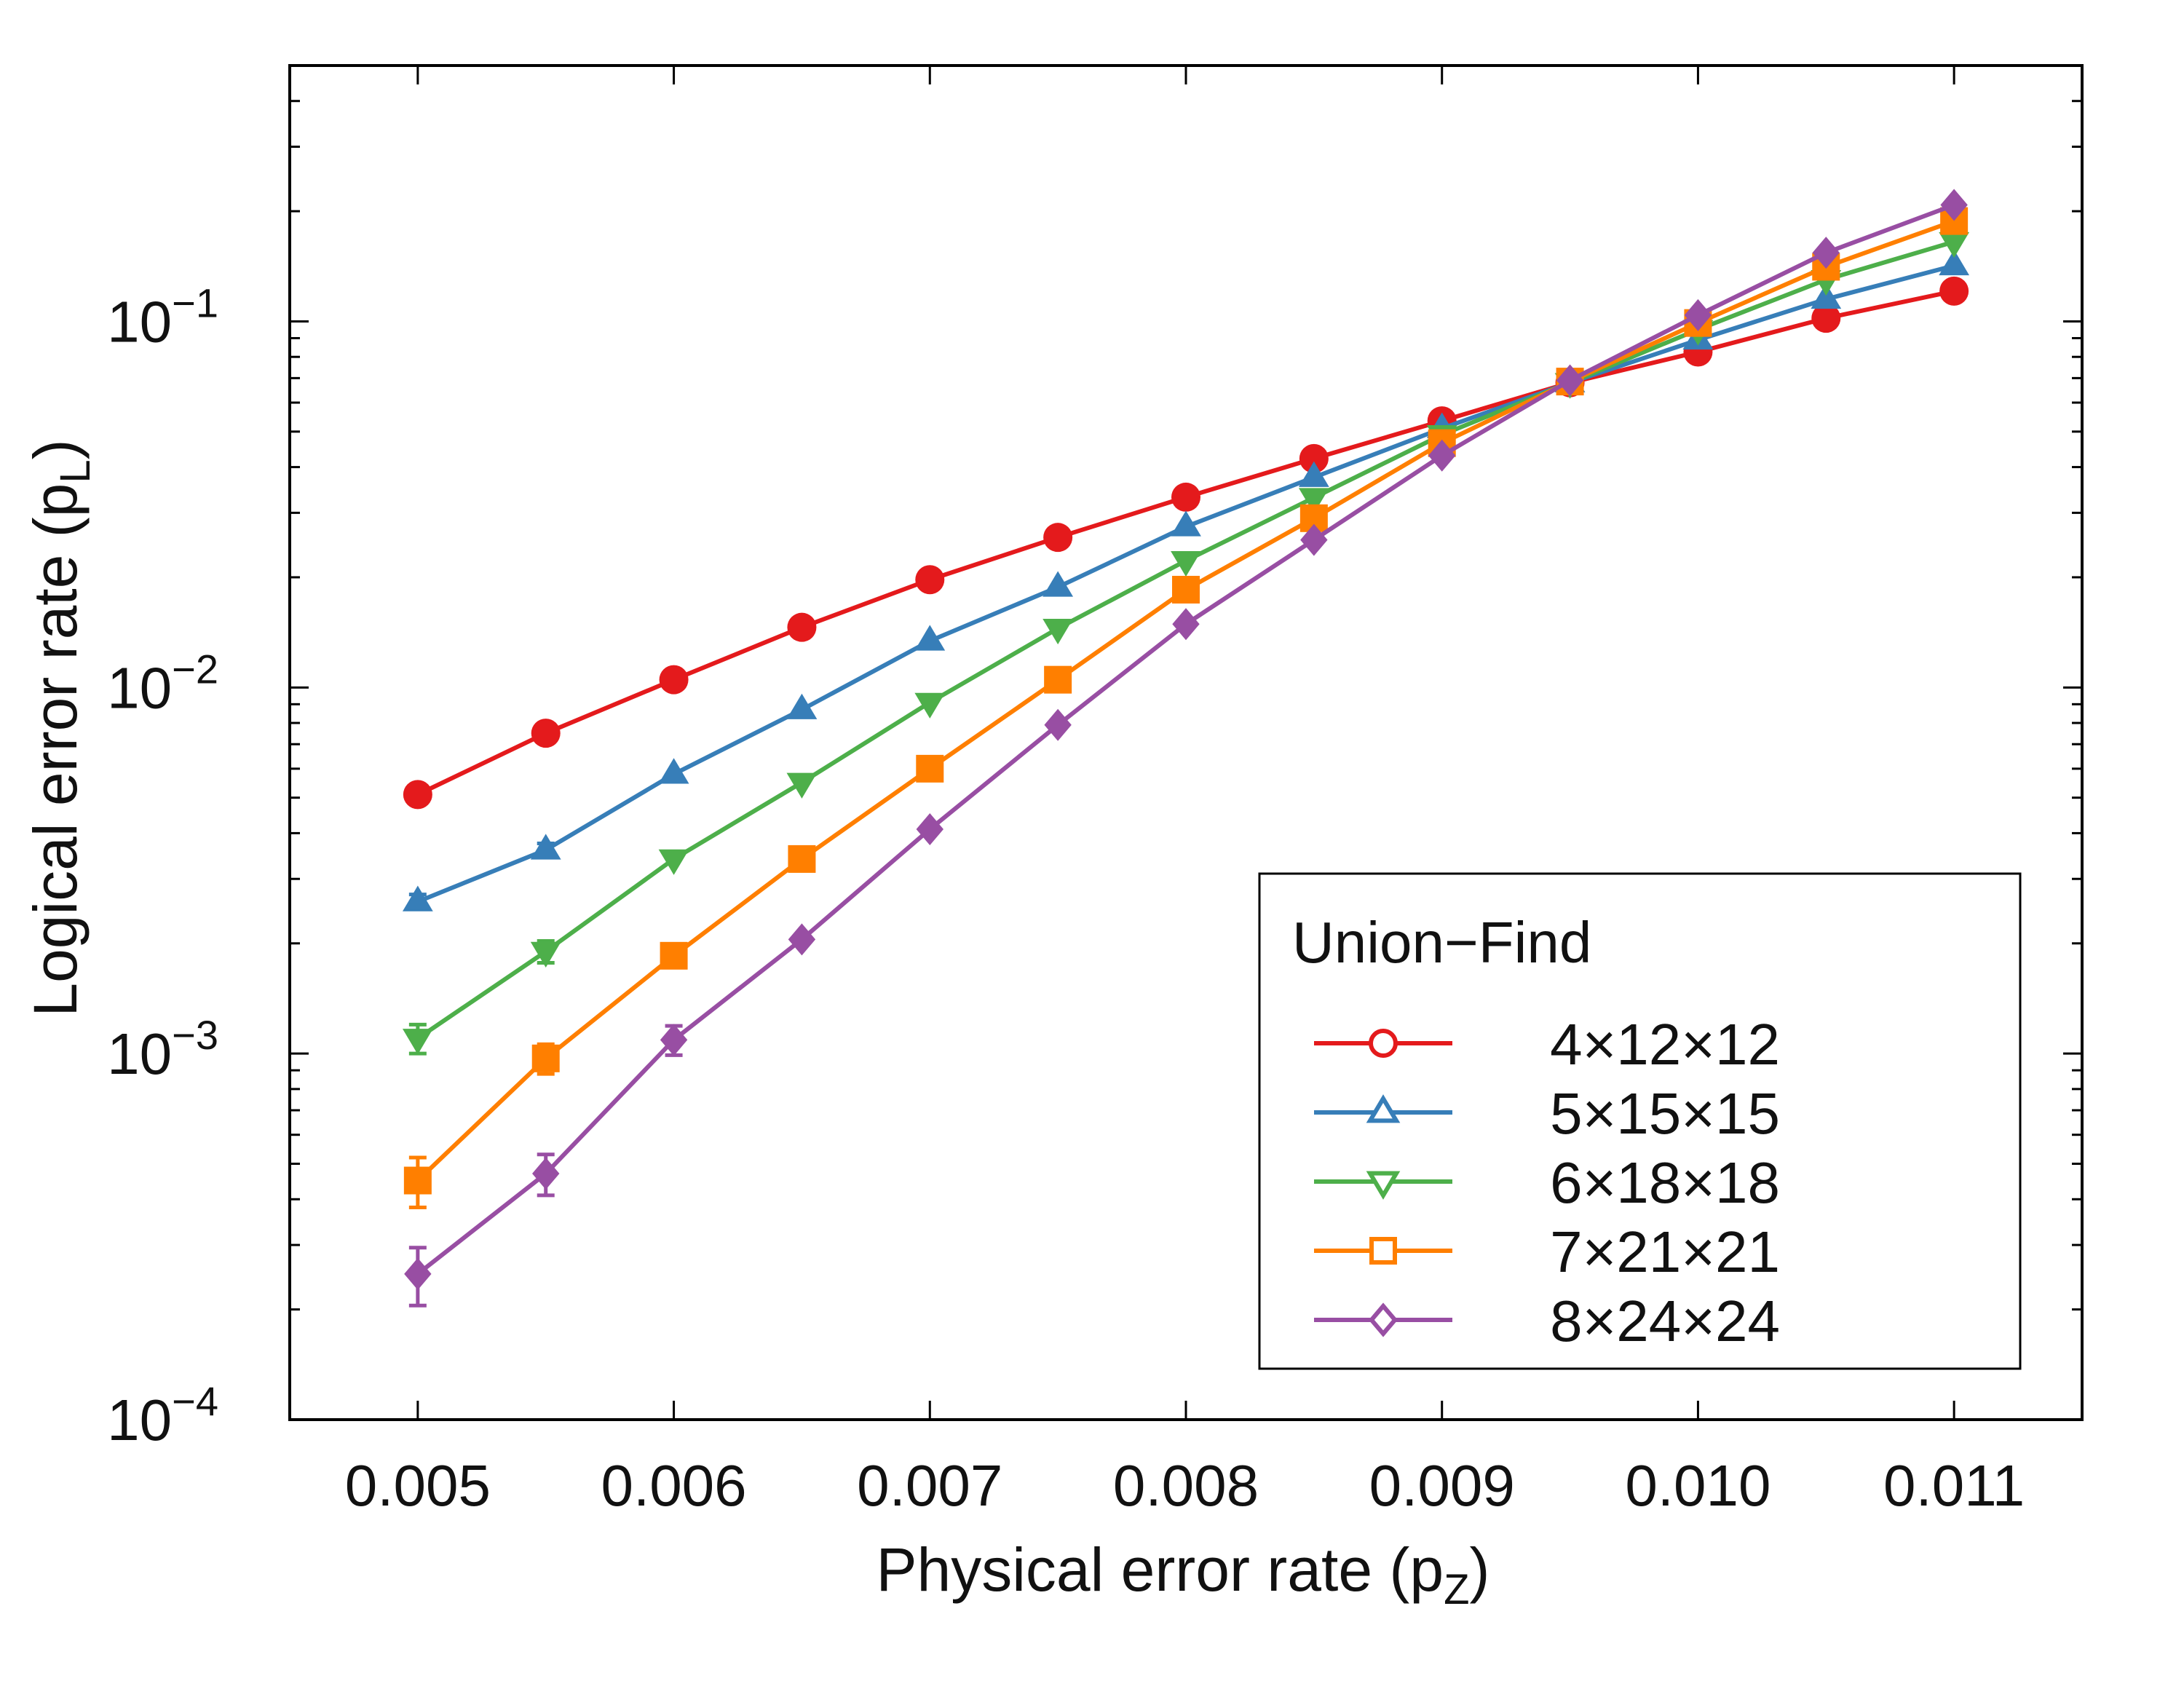 The width and height of the screenshot is (2184, 1681). I want to click on x-tick-label: 0.009, so click(1442, 1485).